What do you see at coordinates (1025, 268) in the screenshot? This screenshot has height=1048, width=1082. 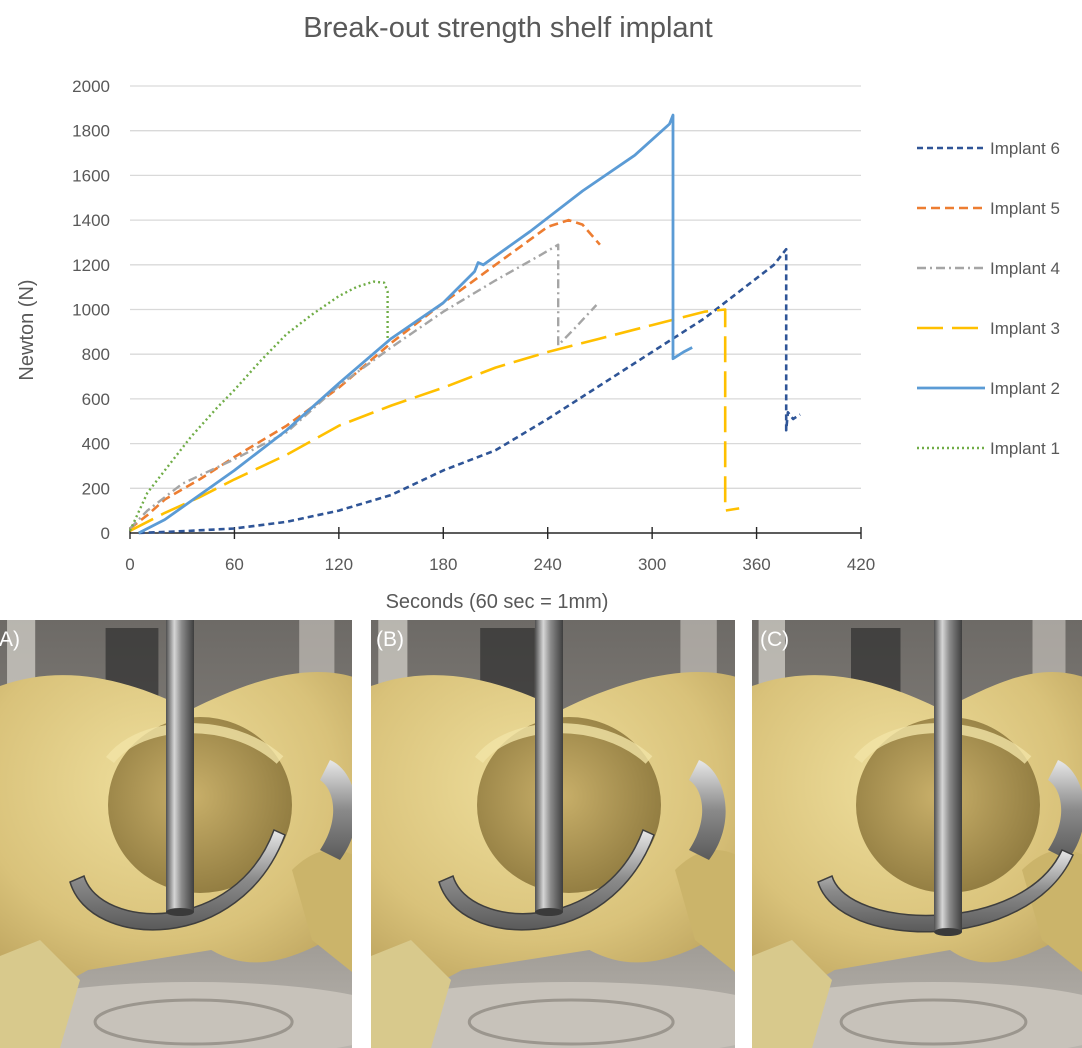 I see `legend-label: Implant 4` at bounding box center [1025, 268].